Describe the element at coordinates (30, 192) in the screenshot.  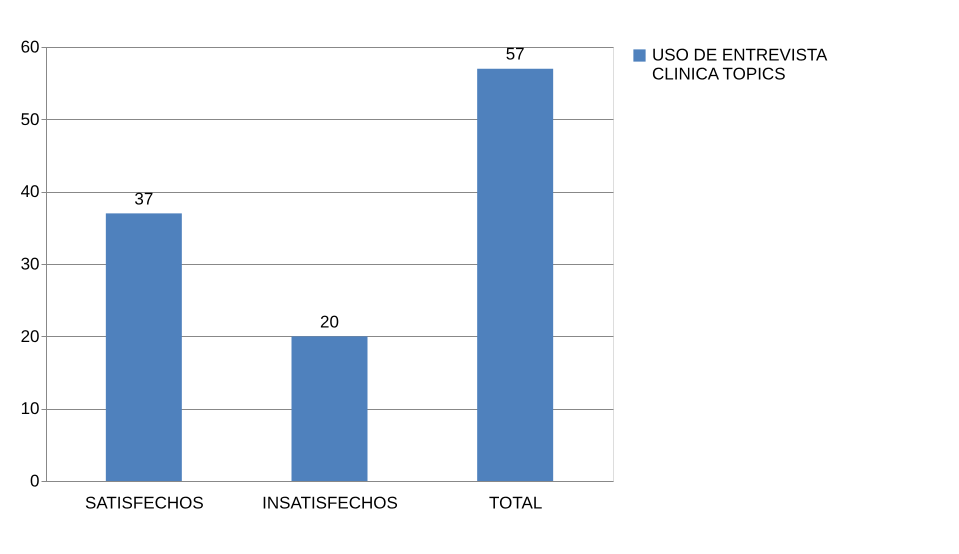
I see `y-tick-label: 40` at that location.